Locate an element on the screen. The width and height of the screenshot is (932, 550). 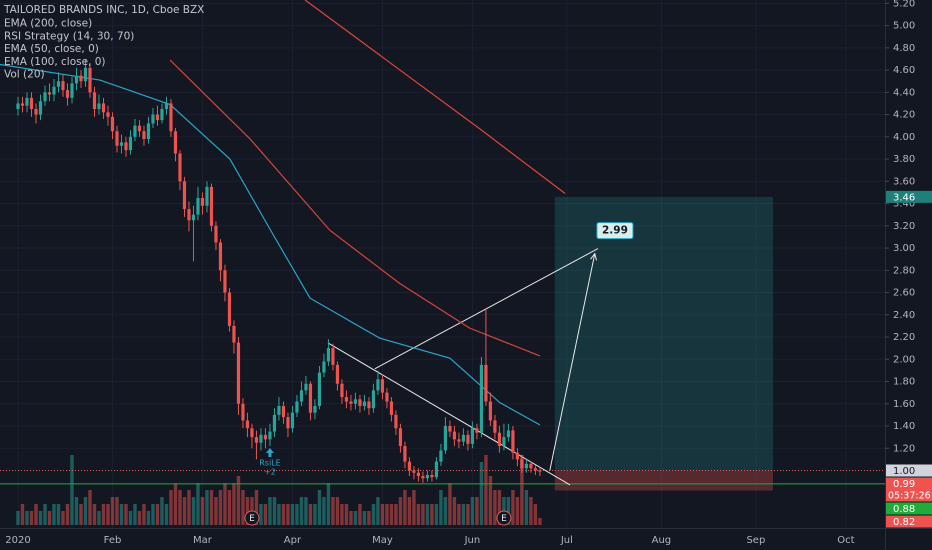
legend-item: EMA (50, close, 0) is located at coordinates (51, 49).